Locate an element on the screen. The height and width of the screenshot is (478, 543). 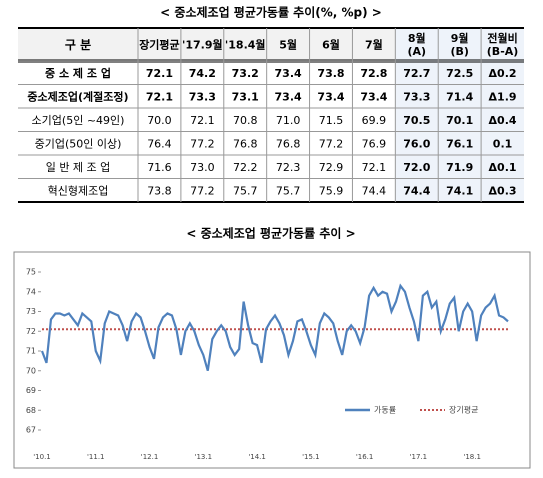
x-tick-label: '17.1 is located at coordinates (419, 457).